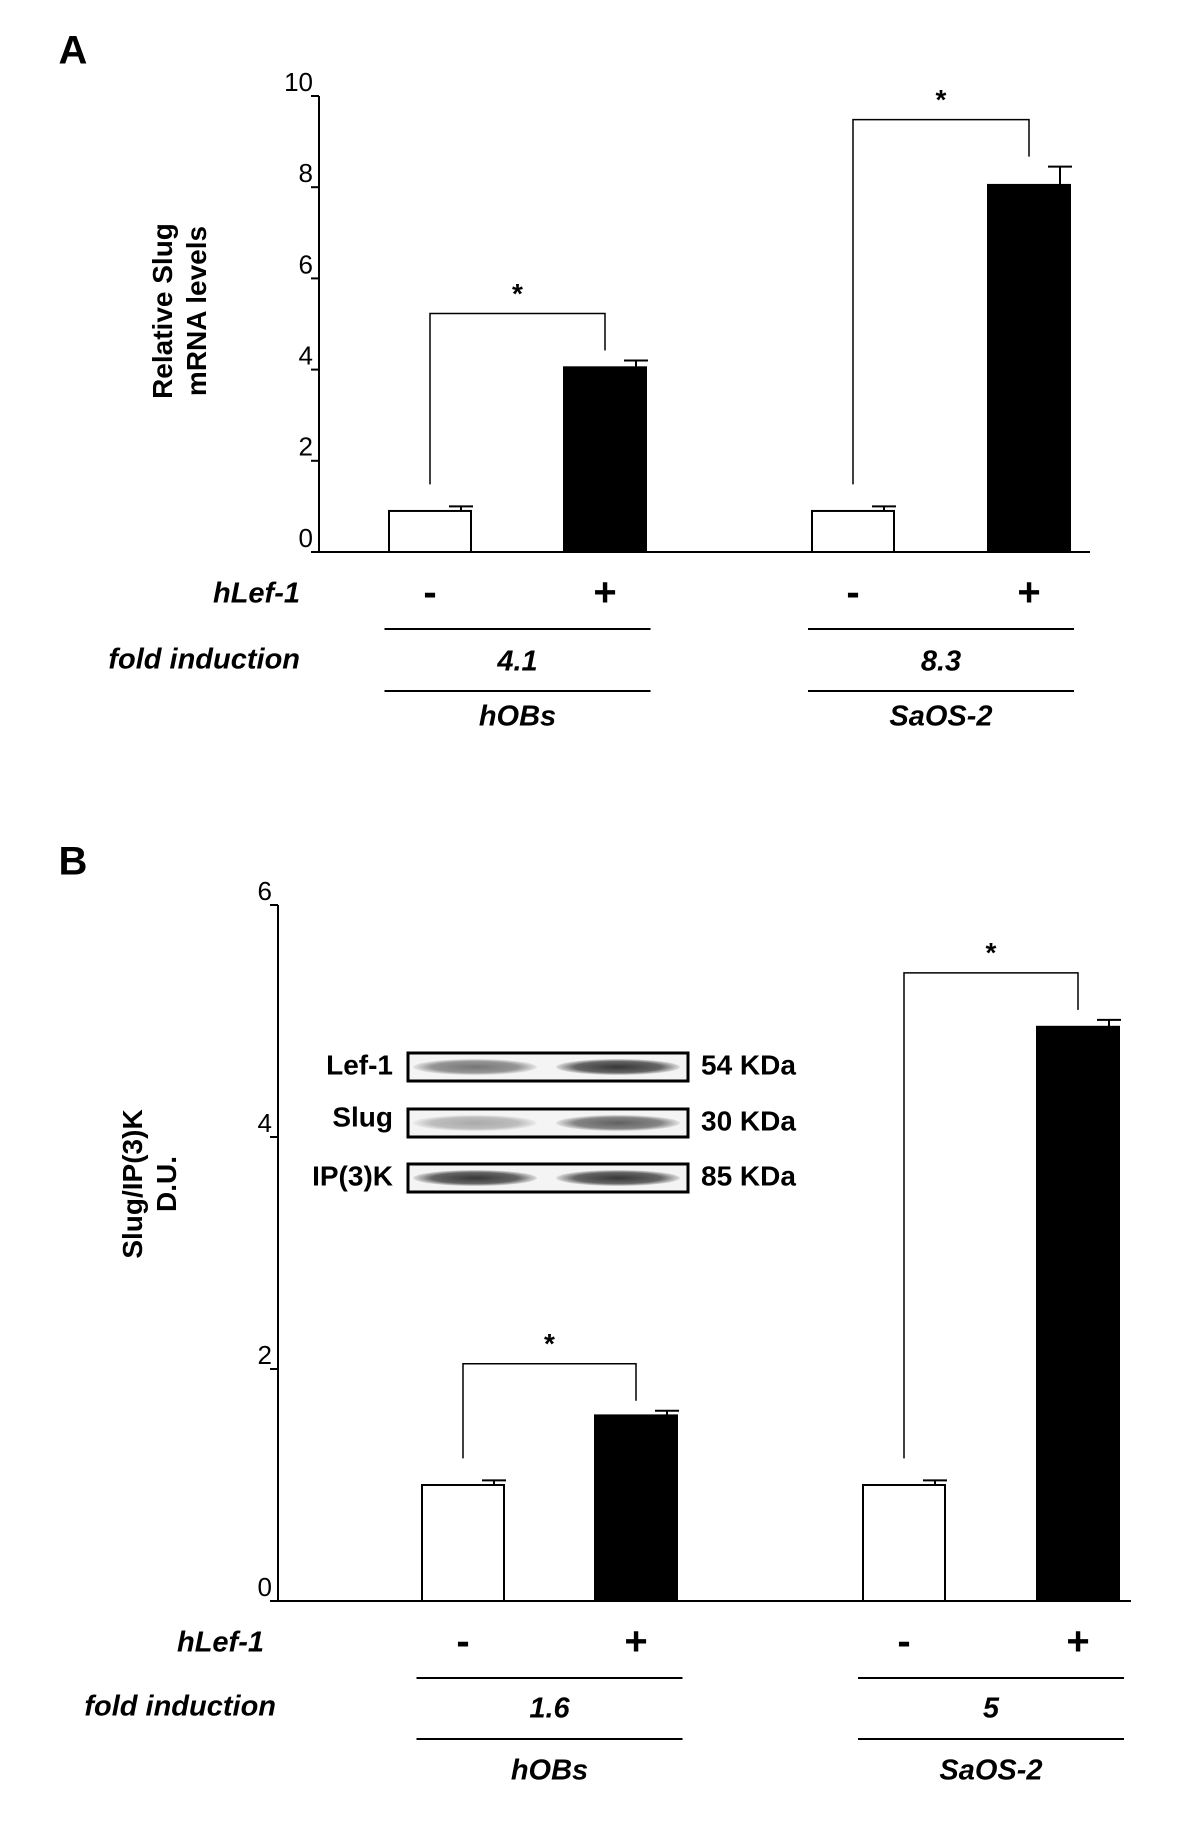  What do you see at coordinates (306, 173) in the screenshot?
I see `y-tick-label: 8` at bounding box center [306, 173].